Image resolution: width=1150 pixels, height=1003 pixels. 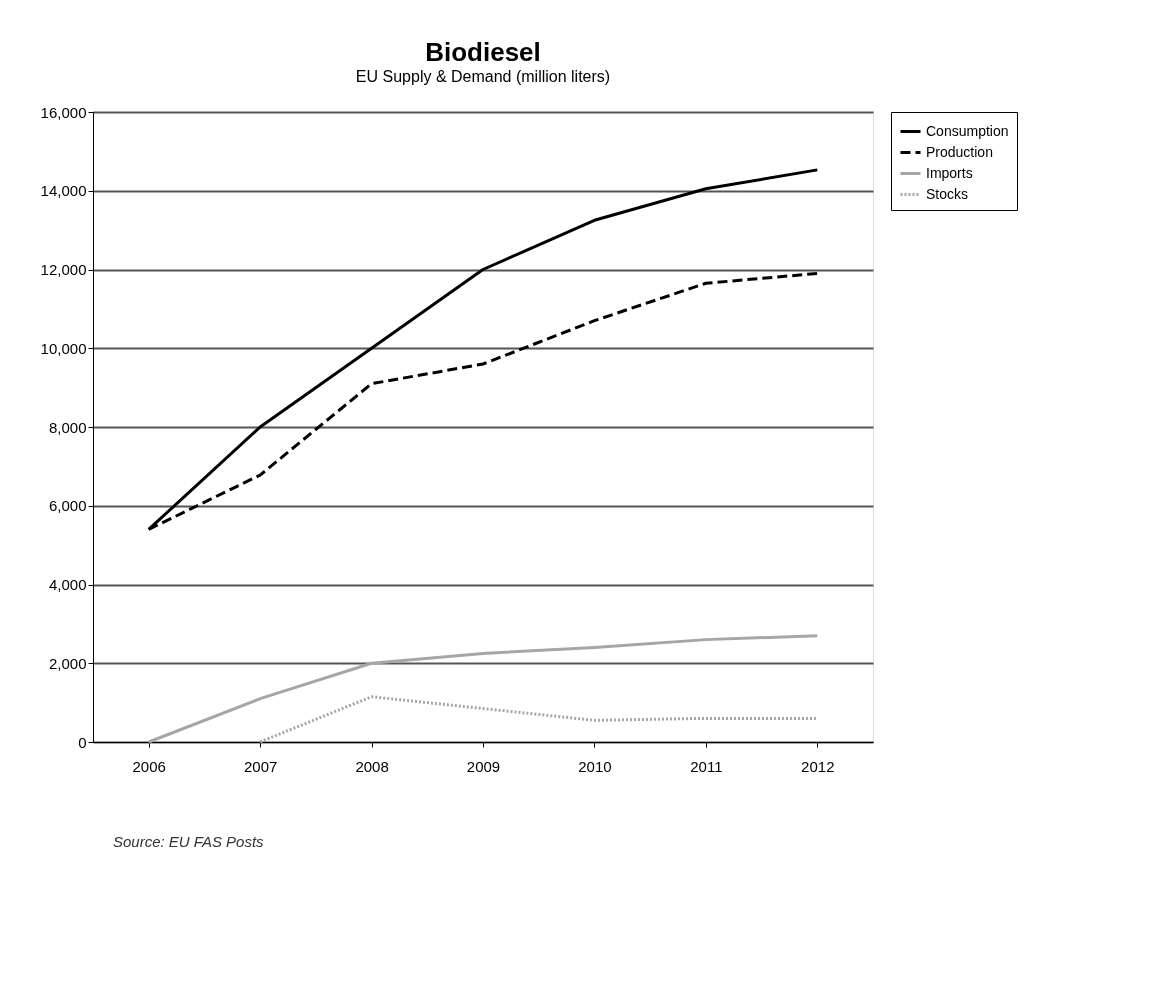 I want to click on source-note: Source: EU FAS Posts, so click(x=189, y=841).